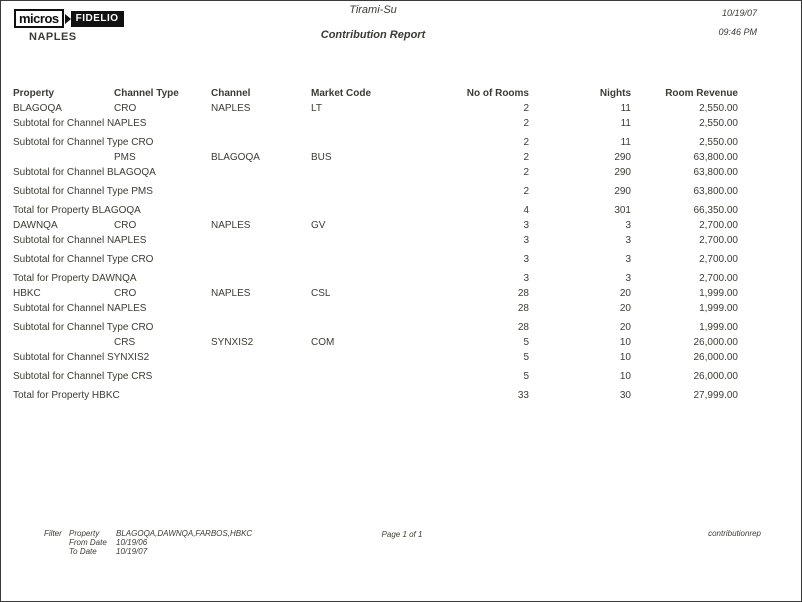 This screenshot has height=602, width=802. What do you see at coordinates (497, 93) in the screenshot?
I see `column-header-rooms: No of Rooms` at bounding box center [497, 93].